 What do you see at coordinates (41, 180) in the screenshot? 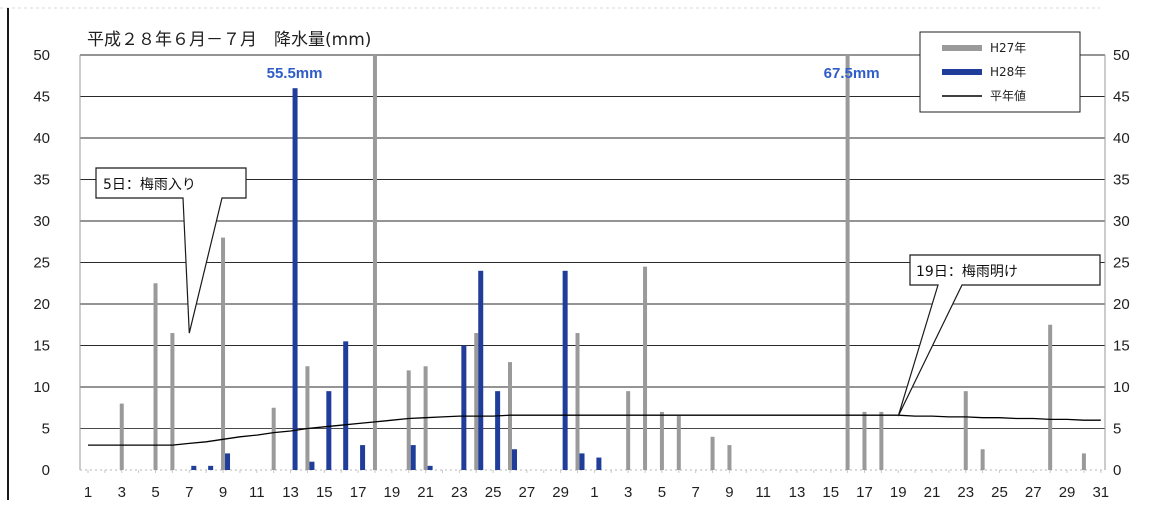
I see `y-tick-label-left: 35` at bounding box center [41, 180].